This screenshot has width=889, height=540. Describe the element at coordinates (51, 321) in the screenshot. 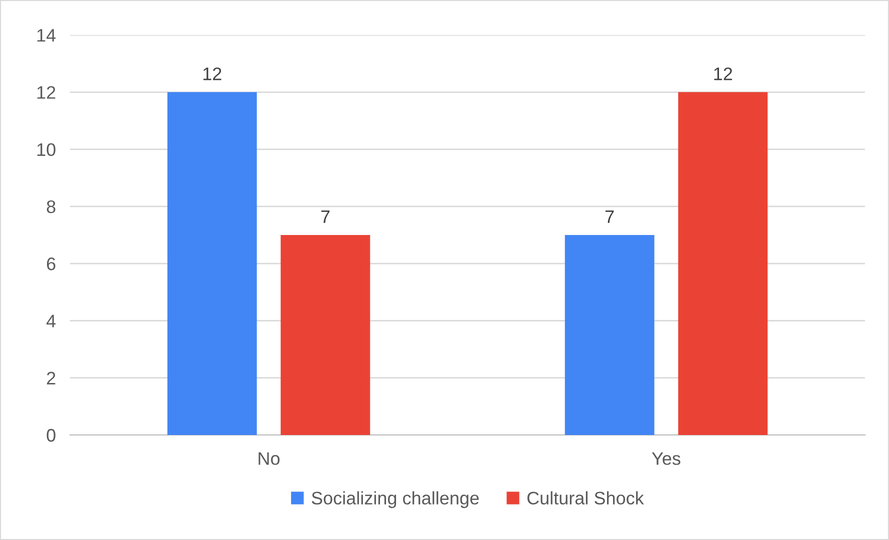

I see `y-tick-label: 4` at that location.